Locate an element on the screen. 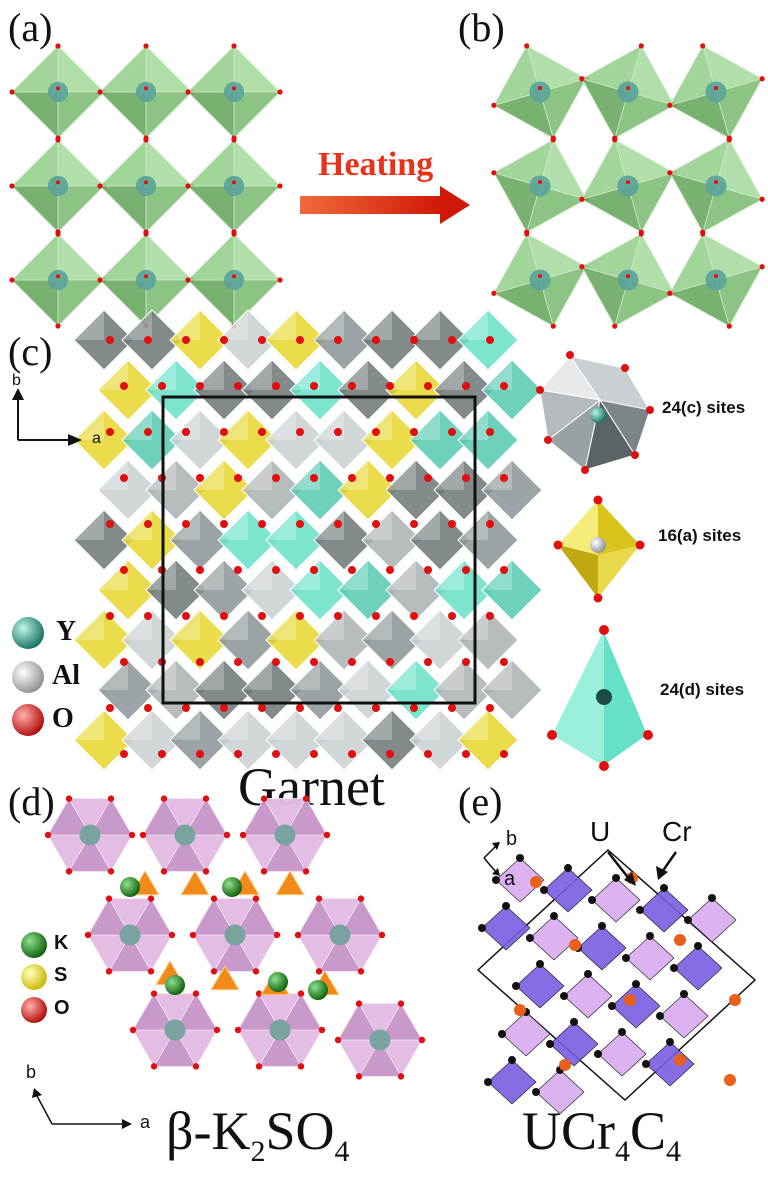  k2so4-title: β-K2SO4 is located at coordinates (258, 1134).